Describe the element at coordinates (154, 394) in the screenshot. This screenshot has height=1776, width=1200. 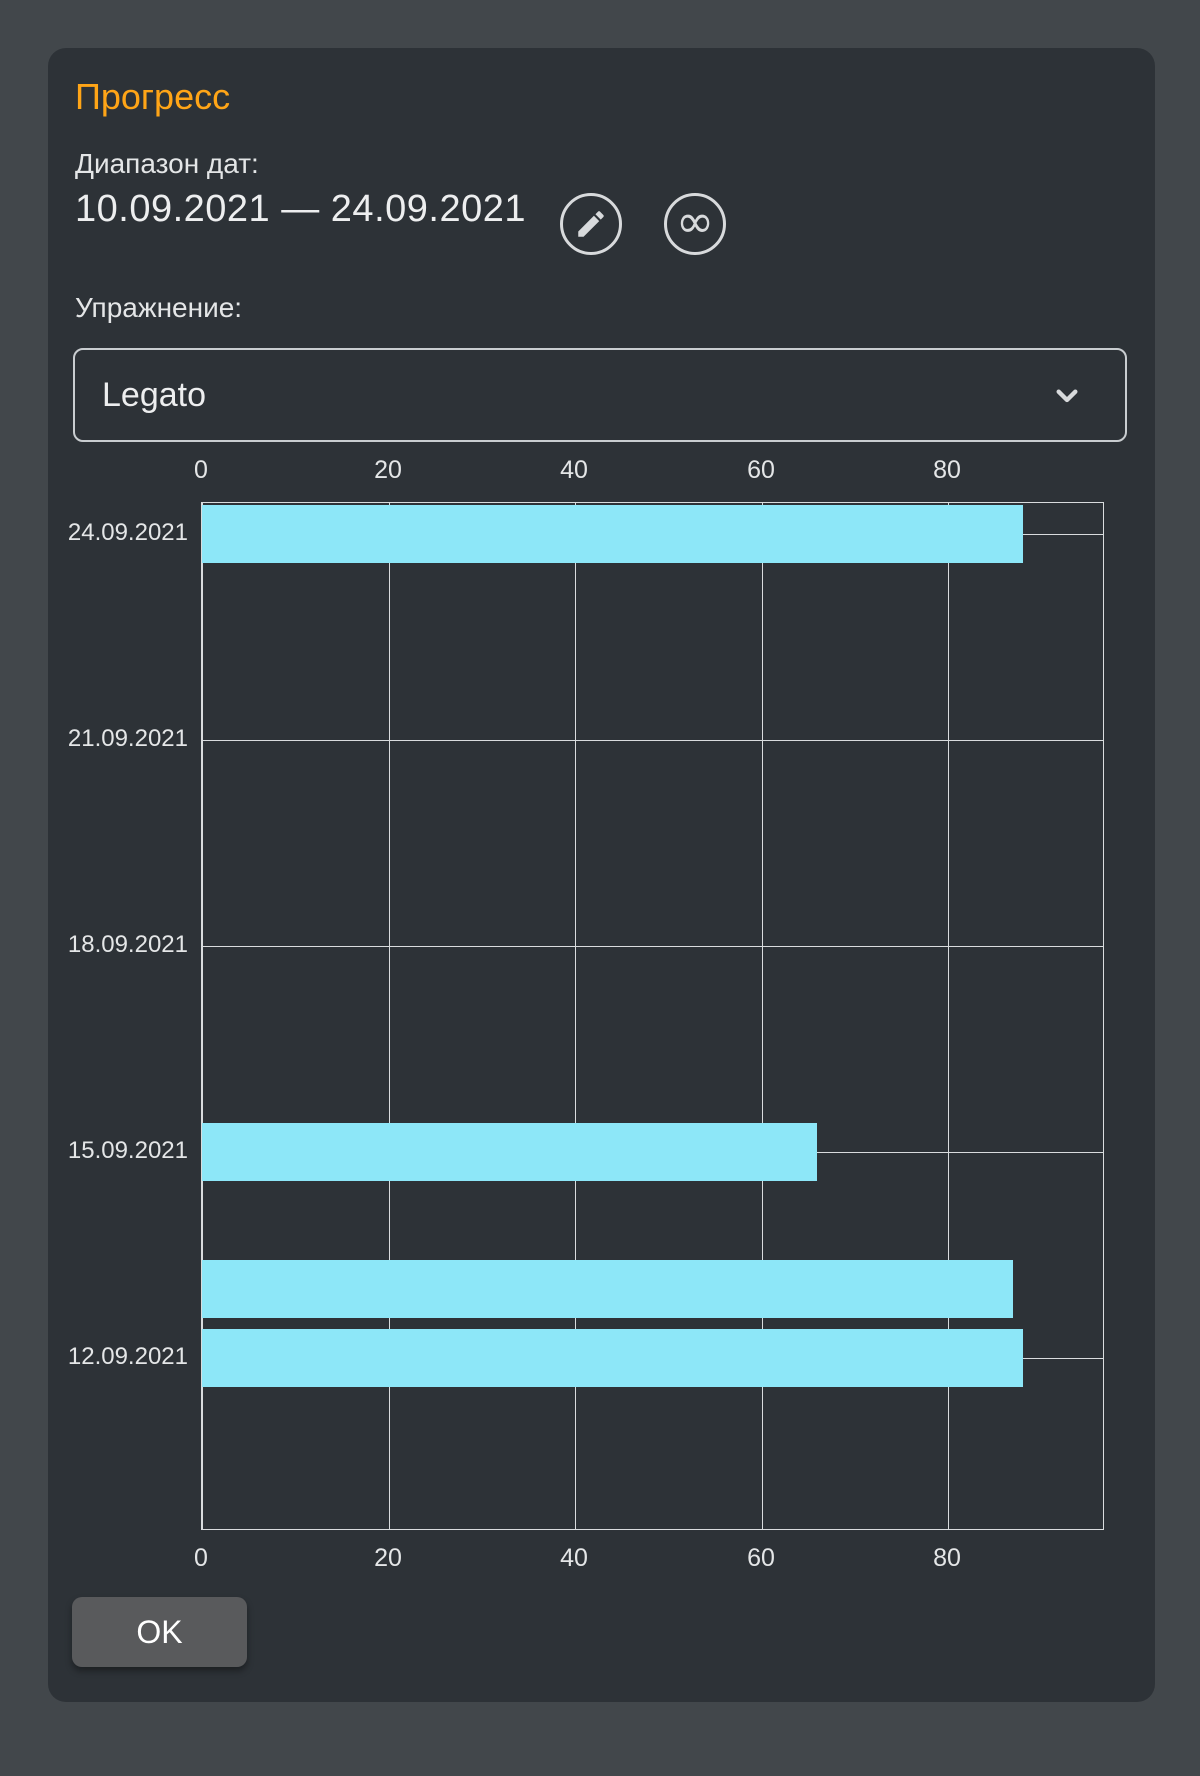
I see `exercise-select-value: Legato` at that location.